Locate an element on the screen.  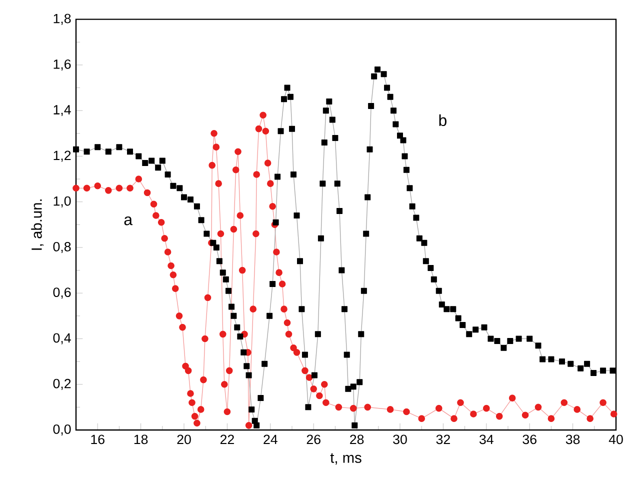
y-tick-label: 0,0 is located at coordinates (62, 430).